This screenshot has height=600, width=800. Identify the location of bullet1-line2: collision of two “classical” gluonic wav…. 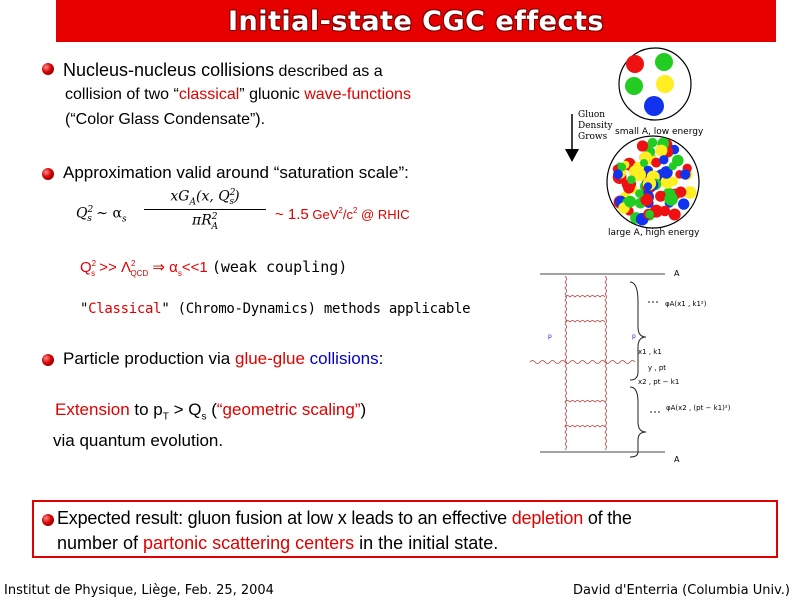
(238, 95).